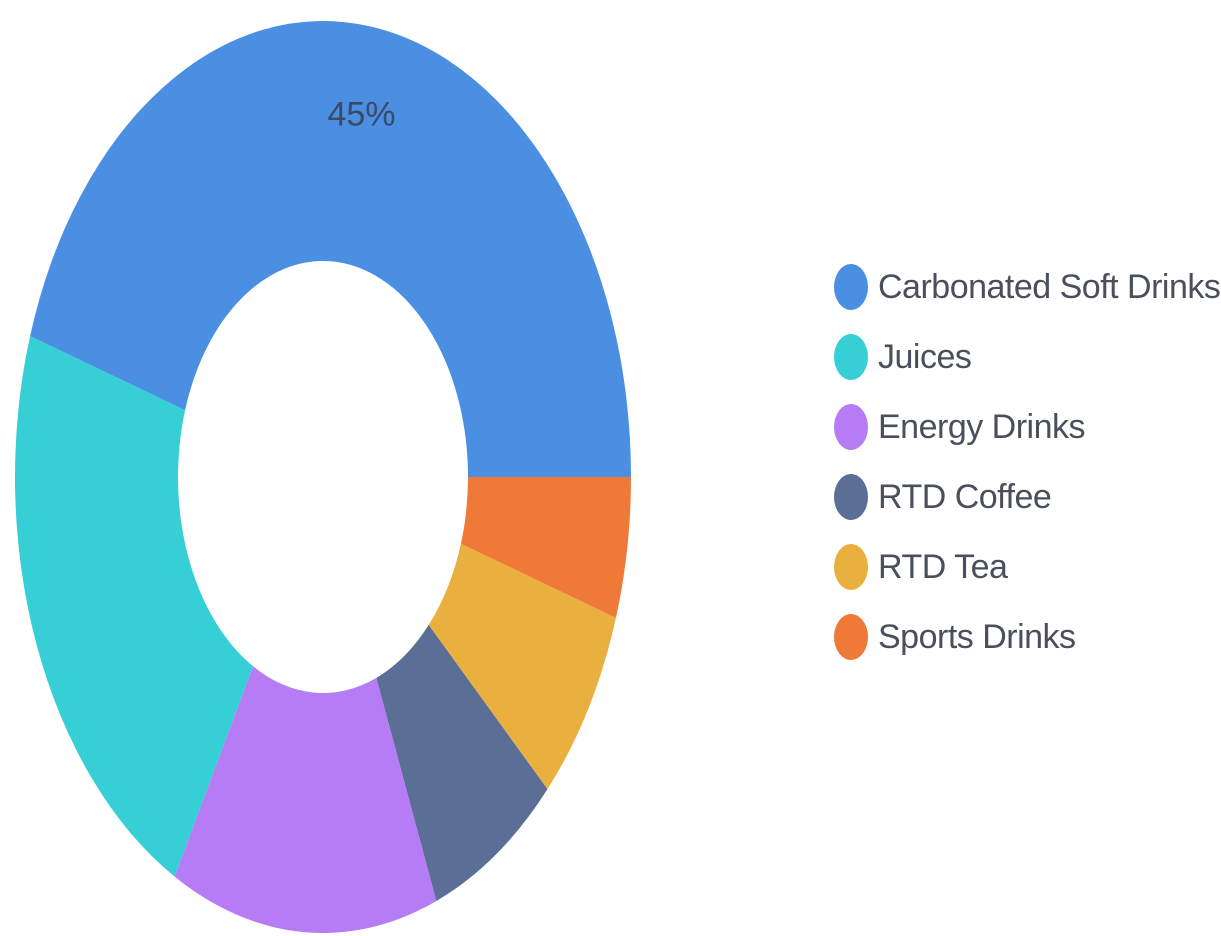 The width and height of the screenshot is (1221, 936). I want to click on slice-sports-drinks, so click(545, 547).